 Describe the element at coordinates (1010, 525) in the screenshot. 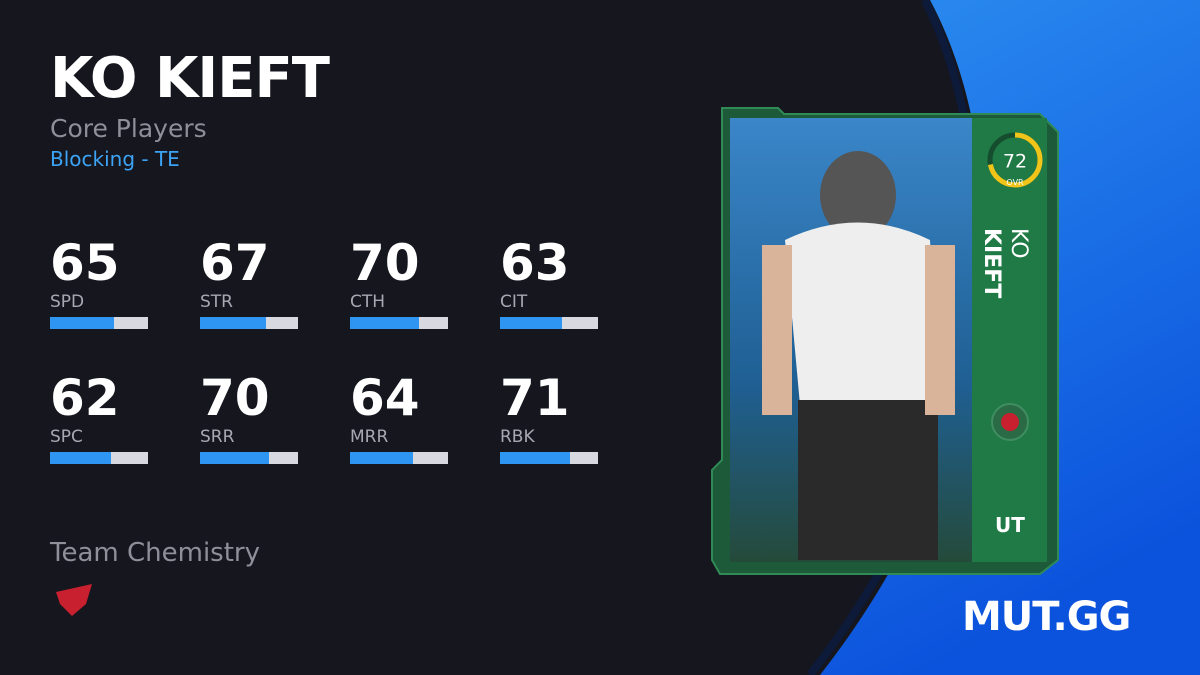

I see `card-tag: UT` at that location.